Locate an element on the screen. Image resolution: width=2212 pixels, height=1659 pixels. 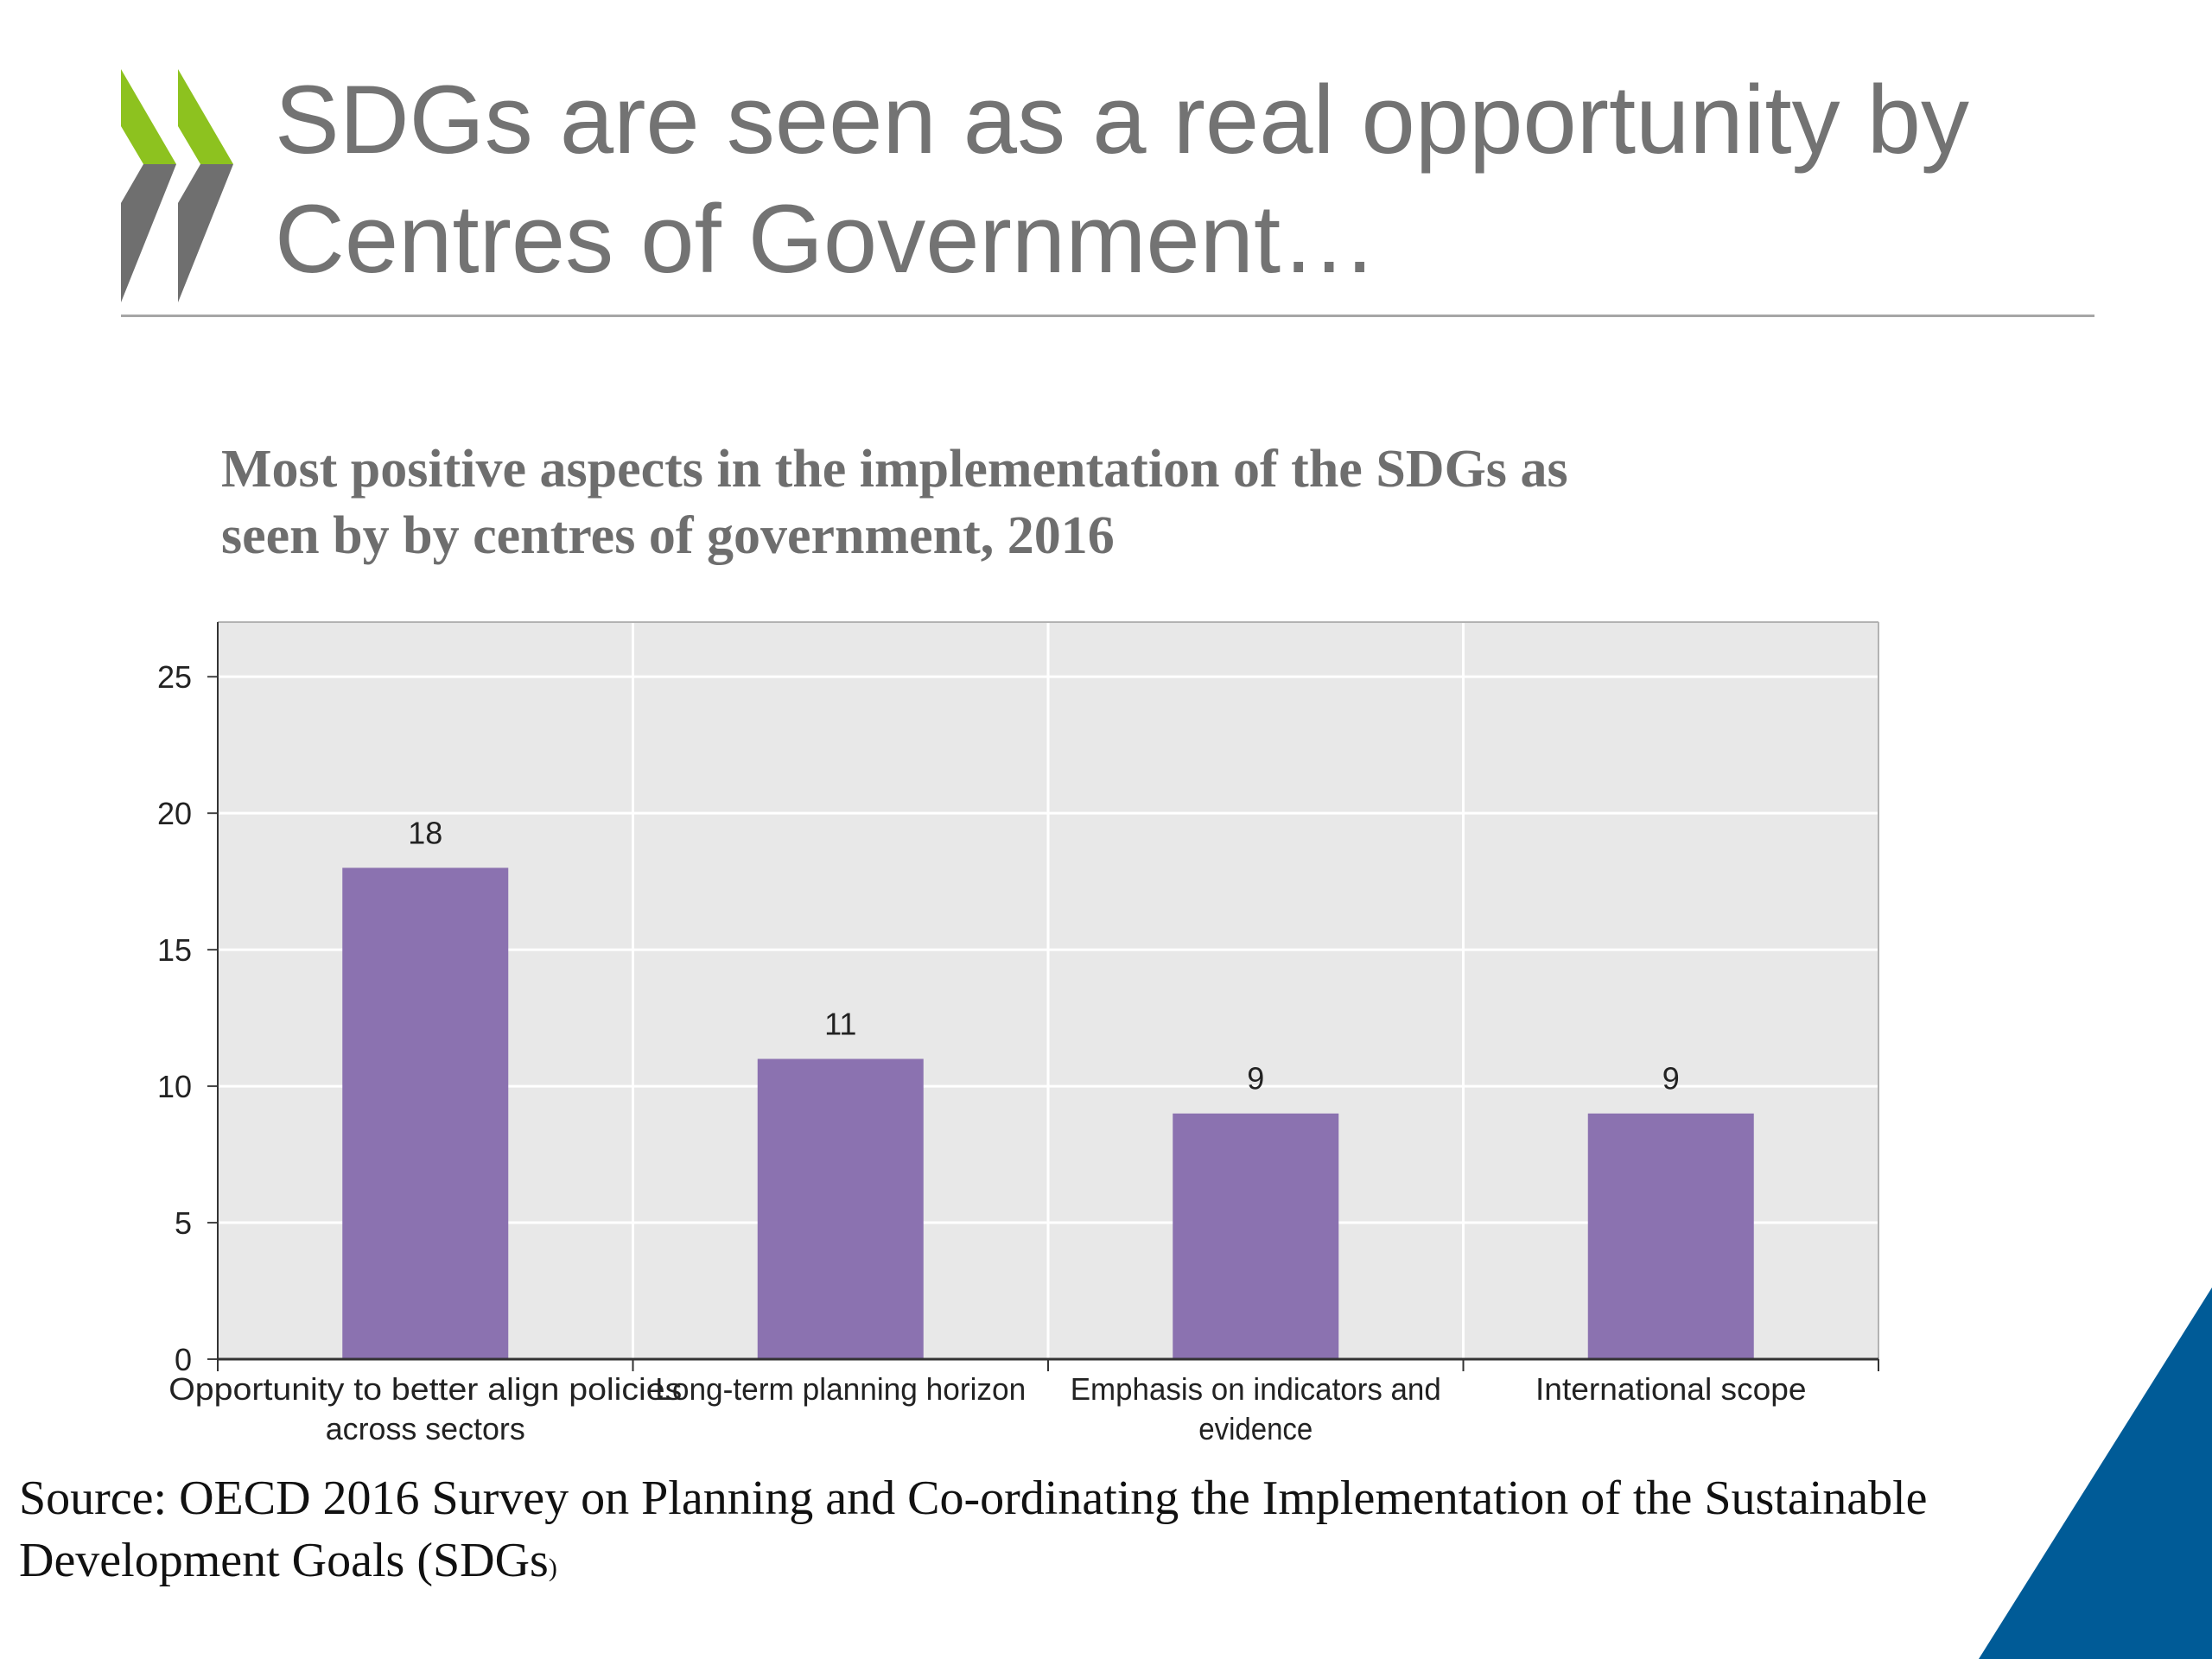
logo-chevron-grey-left is located at coordinates (148, 233).